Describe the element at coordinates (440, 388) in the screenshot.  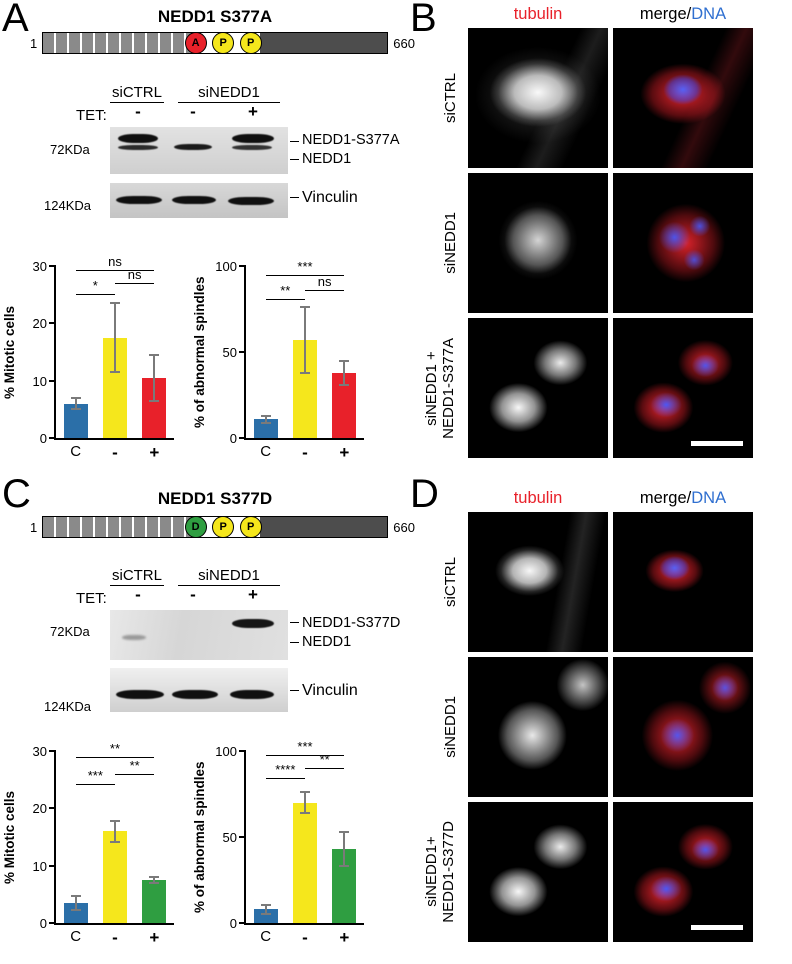
I see `row-label-text: siNEDD1 + NEDD1-S377A` at that location.